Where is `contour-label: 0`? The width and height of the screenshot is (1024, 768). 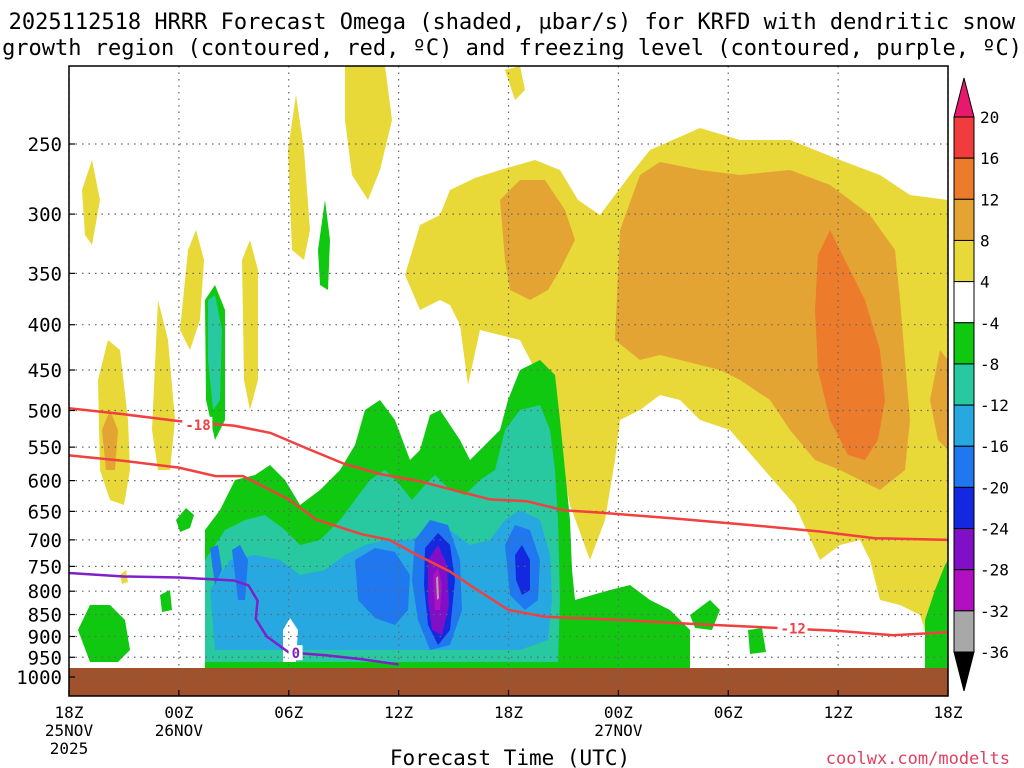 contour-label: 0 is located at coordinates (296, 654).